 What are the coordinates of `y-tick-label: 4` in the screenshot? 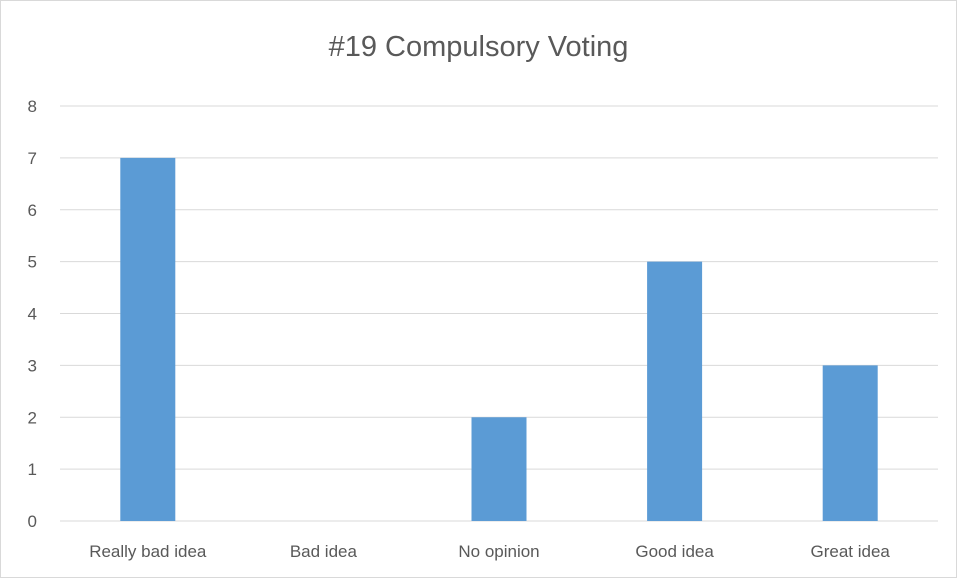 It's located at (32, 314).